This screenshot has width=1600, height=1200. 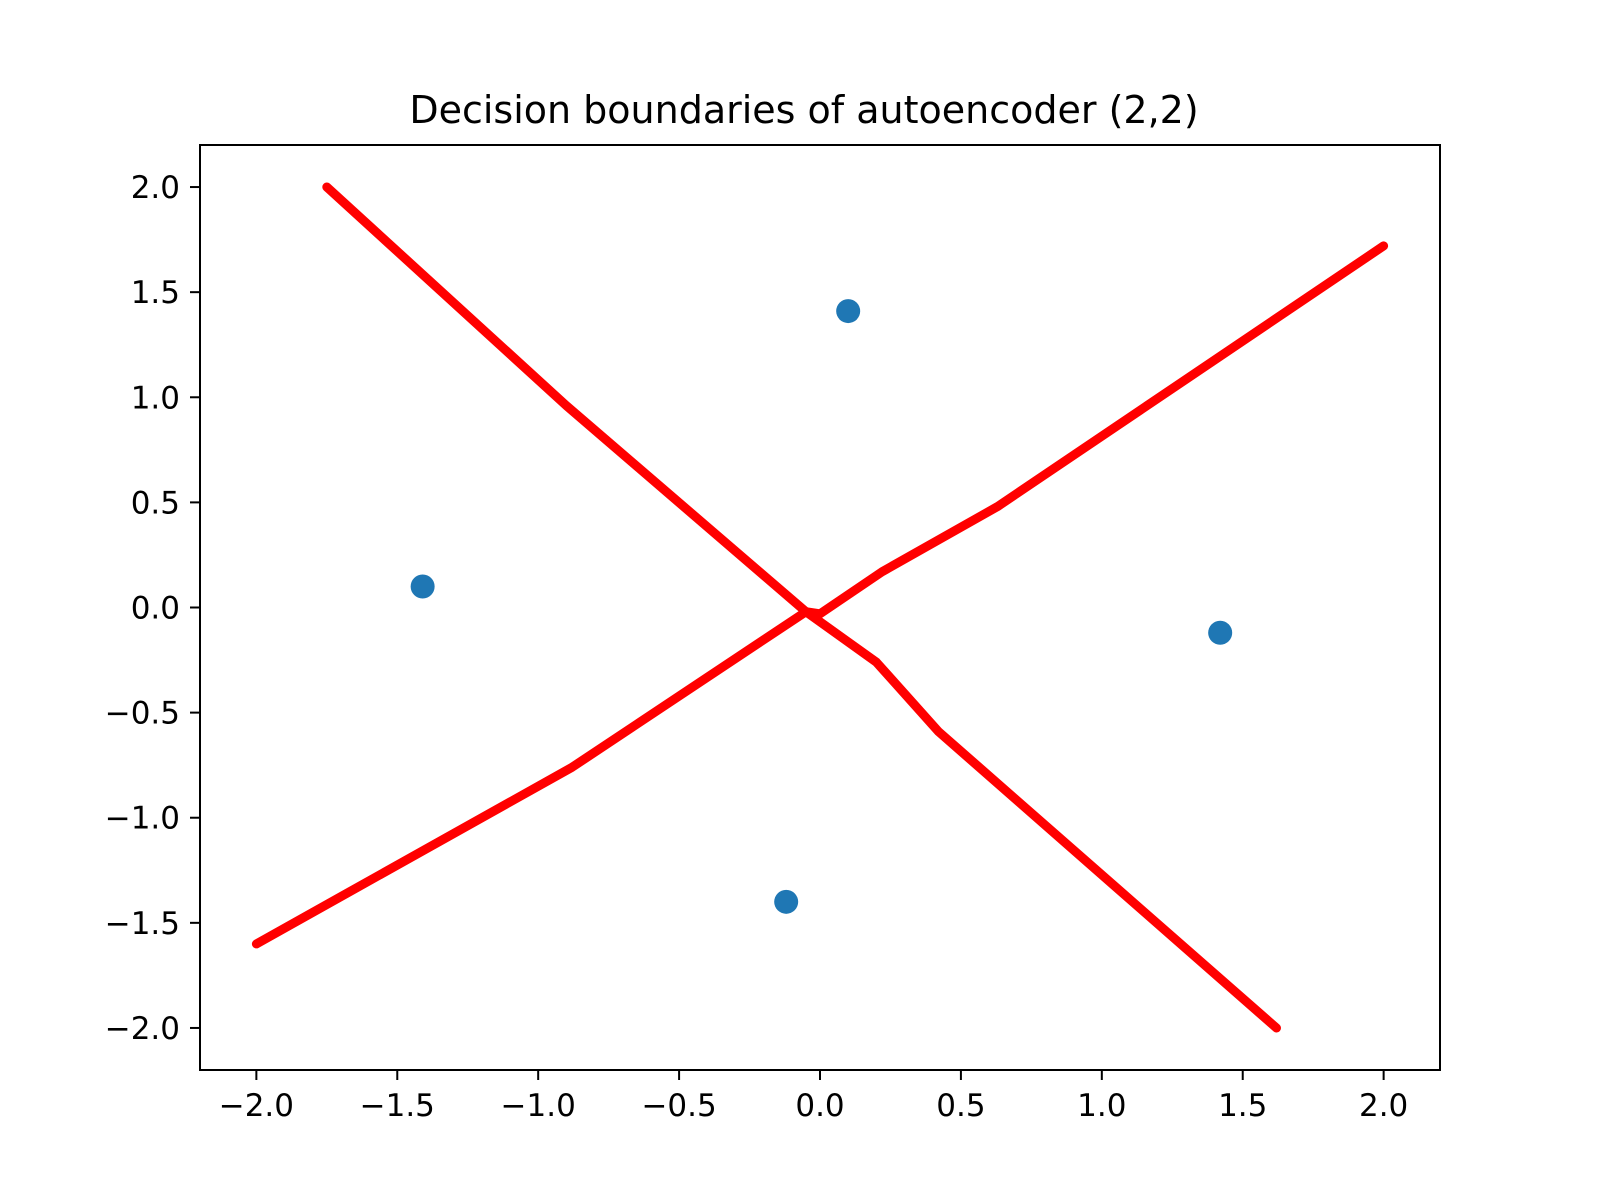 What do you see at coordinates (142, 714) in the screenshot?
I see `y-tick-label: −0.5` at bounding box center [142, 714].